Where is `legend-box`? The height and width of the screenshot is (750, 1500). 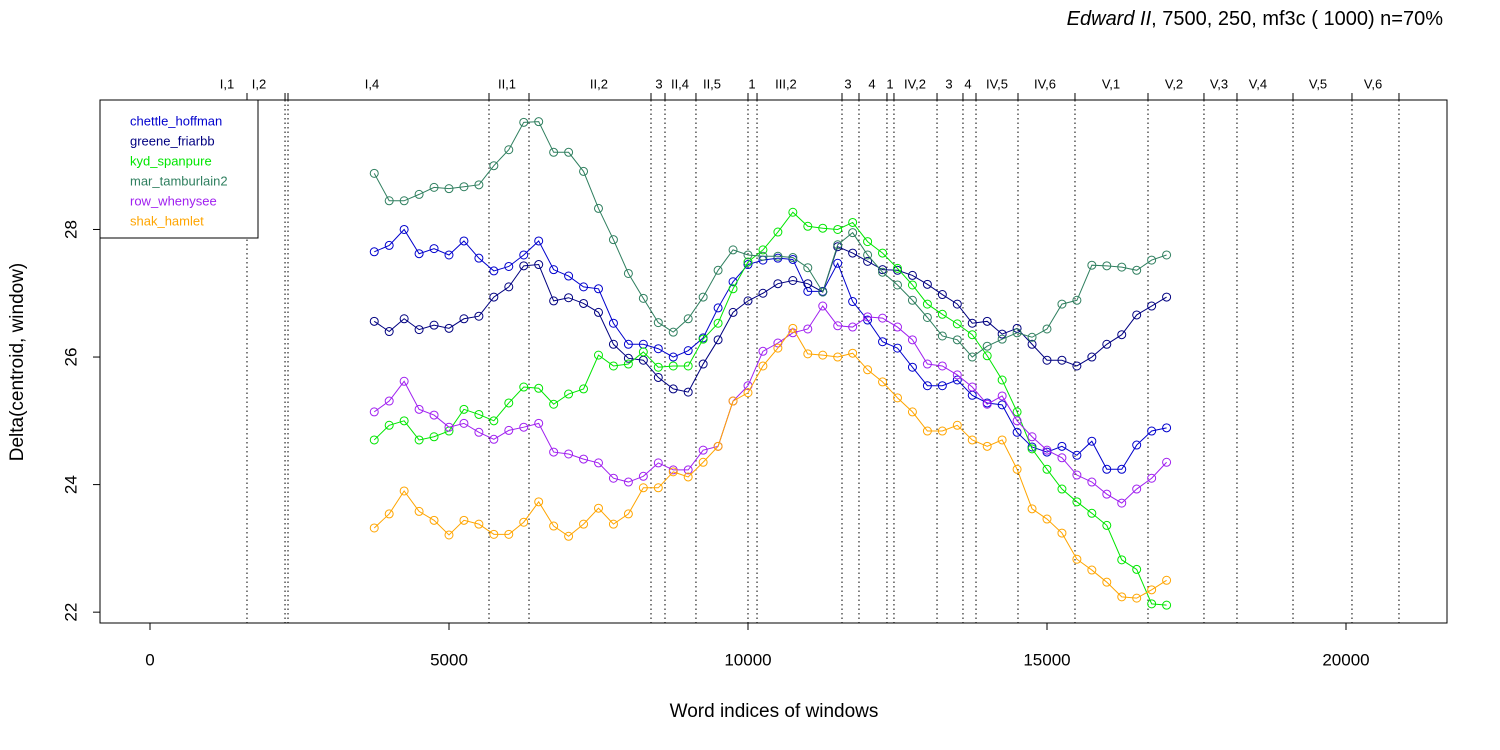
legend-box is located at coordinates (179, 169).